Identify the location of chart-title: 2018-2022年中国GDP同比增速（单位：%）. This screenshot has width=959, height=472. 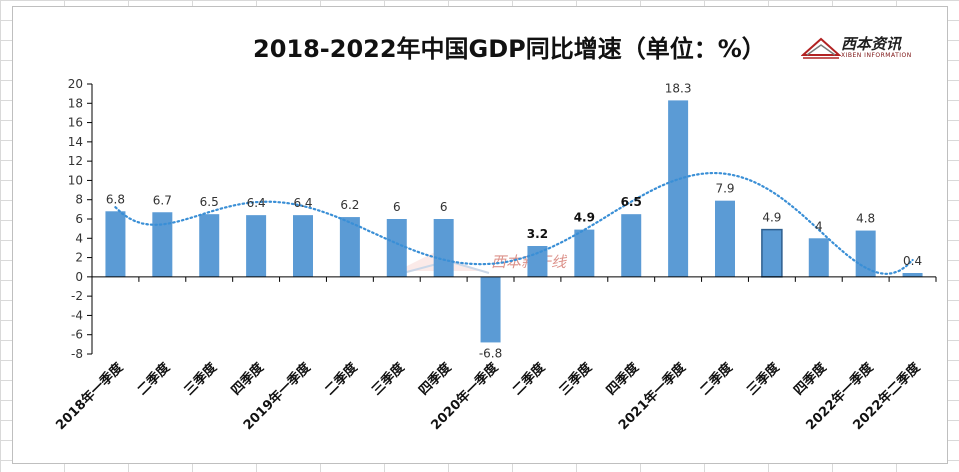
(509, 49).